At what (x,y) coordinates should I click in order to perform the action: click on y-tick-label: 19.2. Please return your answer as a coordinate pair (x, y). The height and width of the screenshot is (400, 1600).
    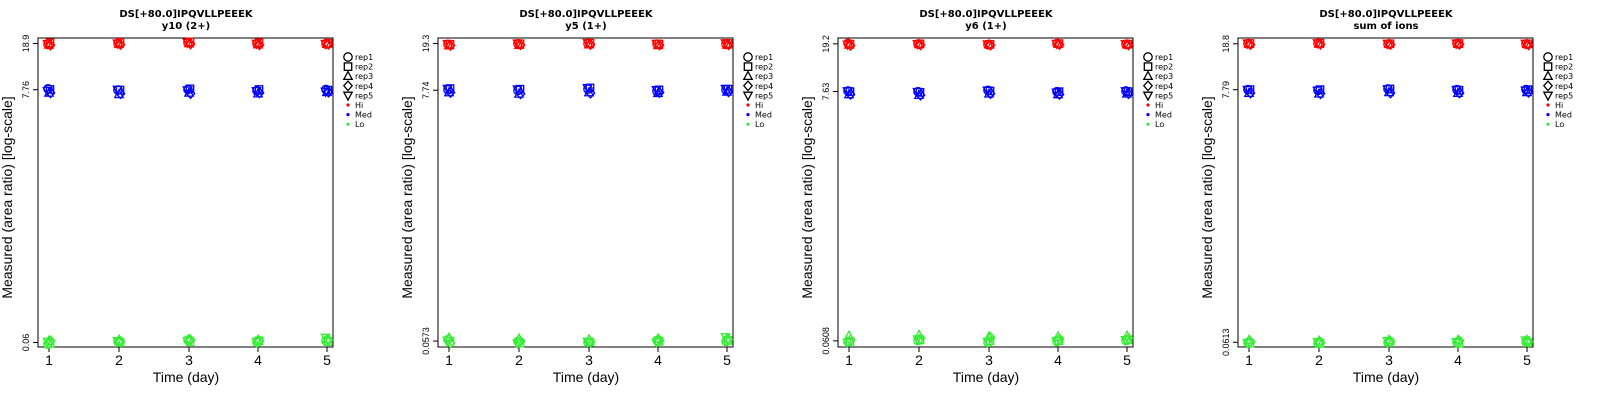
    Looking at the image, I should click on (826, 44).